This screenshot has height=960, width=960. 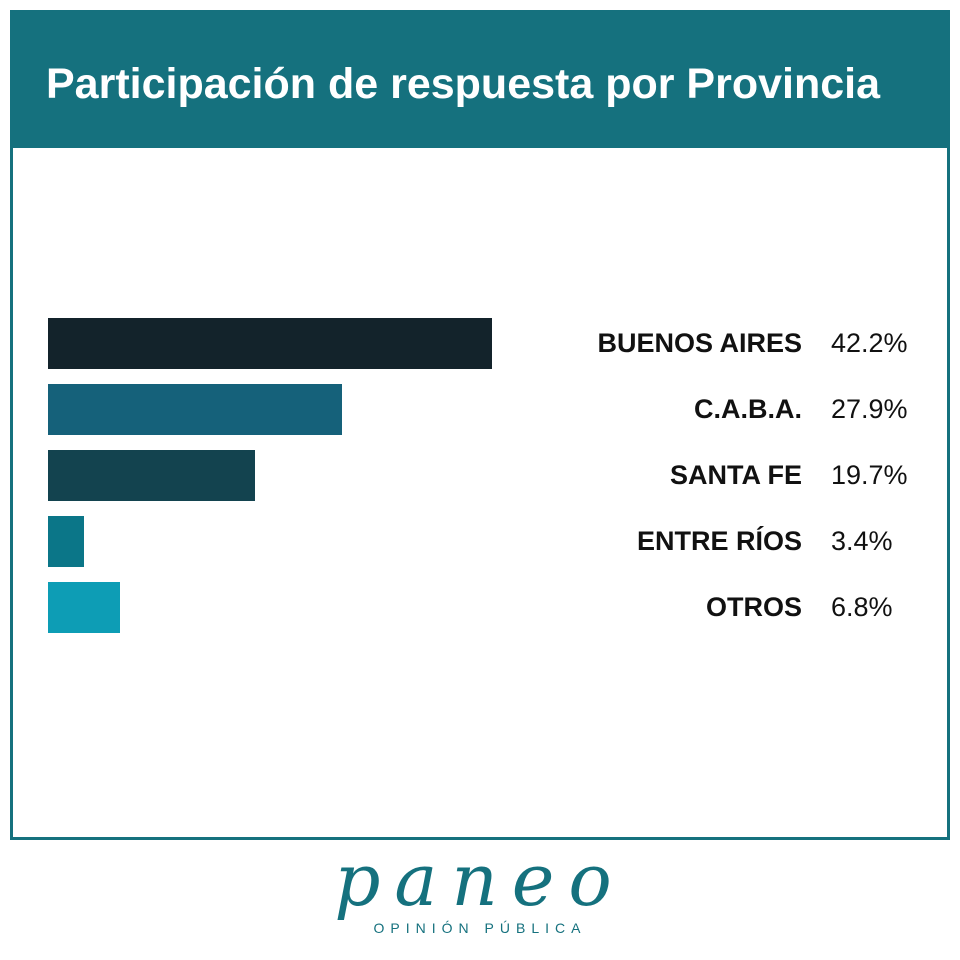 What do you see at coordinates (869, 409) in the screenshot?
I see `value-label: 27.9%` at bounding box center [869, 409].